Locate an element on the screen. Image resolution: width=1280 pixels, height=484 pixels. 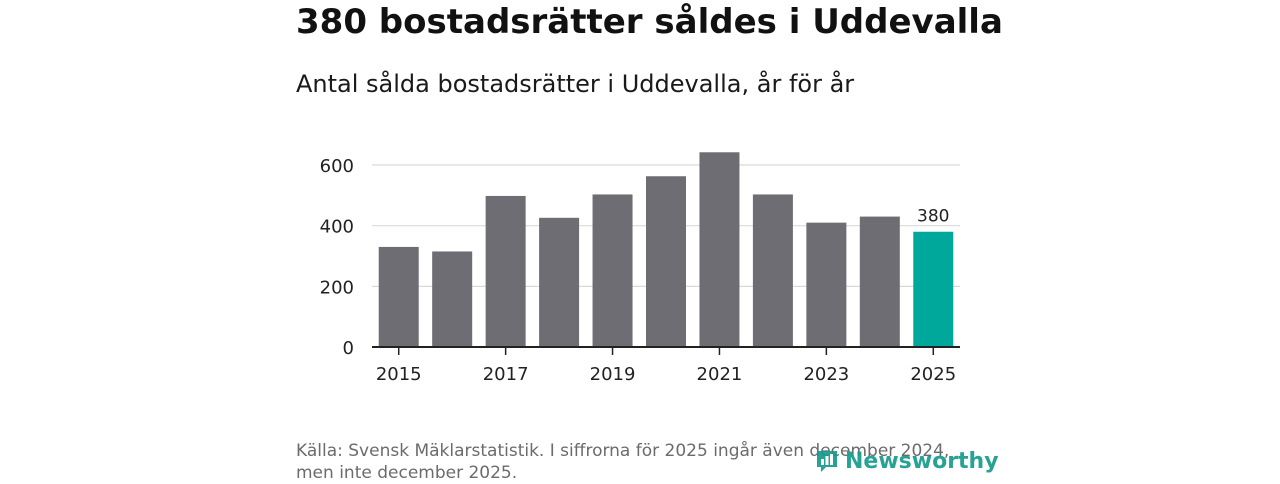
y-tick-label-0: 0 is located at coordinates (348, 348).